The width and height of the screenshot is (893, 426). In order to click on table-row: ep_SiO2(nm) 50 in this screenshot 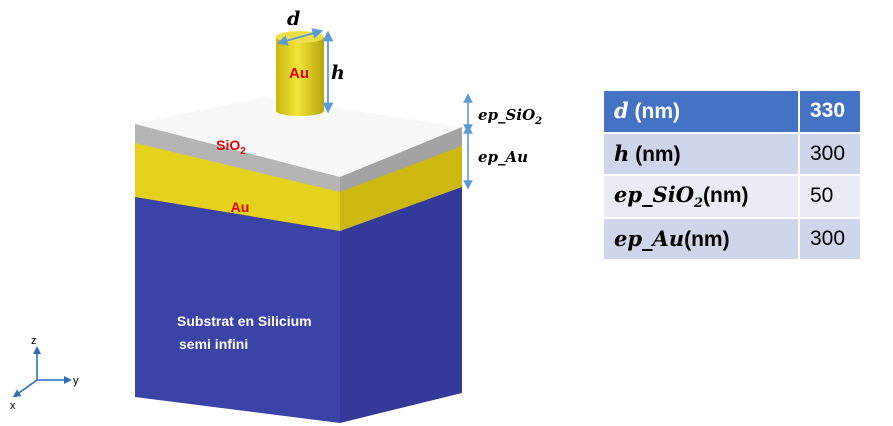, I will do `click(732, 197)`.